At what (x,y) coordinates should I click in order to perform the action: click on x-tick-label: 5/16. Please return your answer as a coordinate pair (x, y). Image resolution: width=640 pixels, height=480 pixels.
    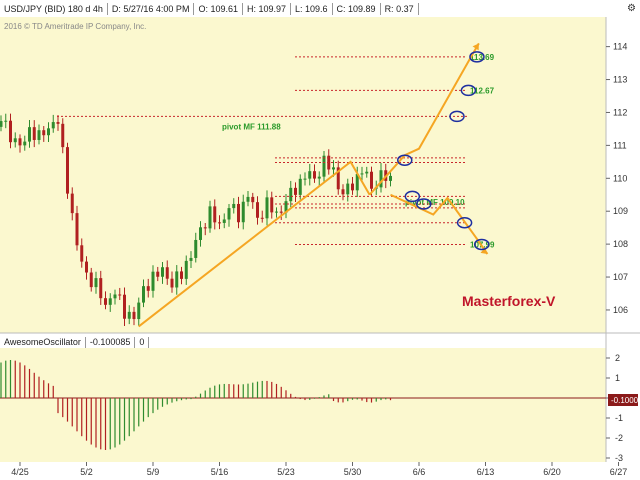
    Looking at the image, I should click on (220, 472).